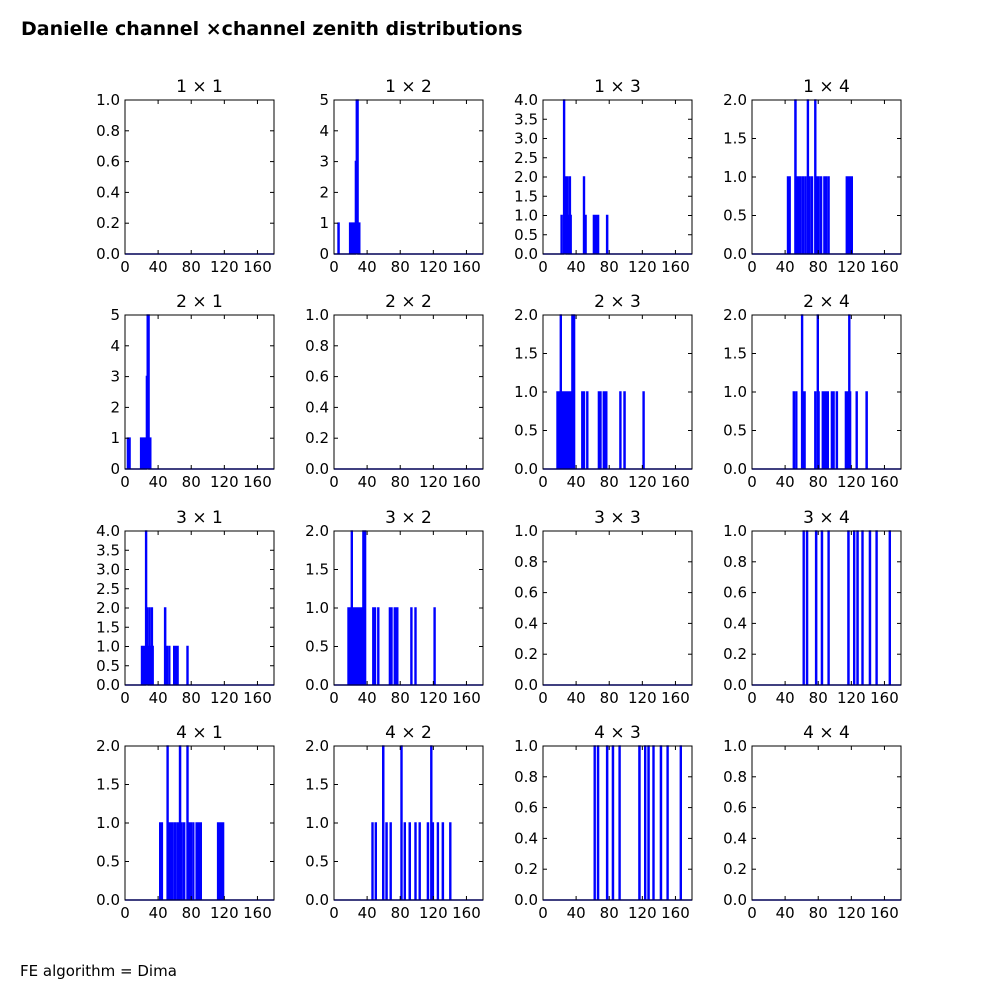  What do you see at coordinates (115, 407) in the screenshot?
I see `y-tick-label: 2` at bounding box center [115, 407].